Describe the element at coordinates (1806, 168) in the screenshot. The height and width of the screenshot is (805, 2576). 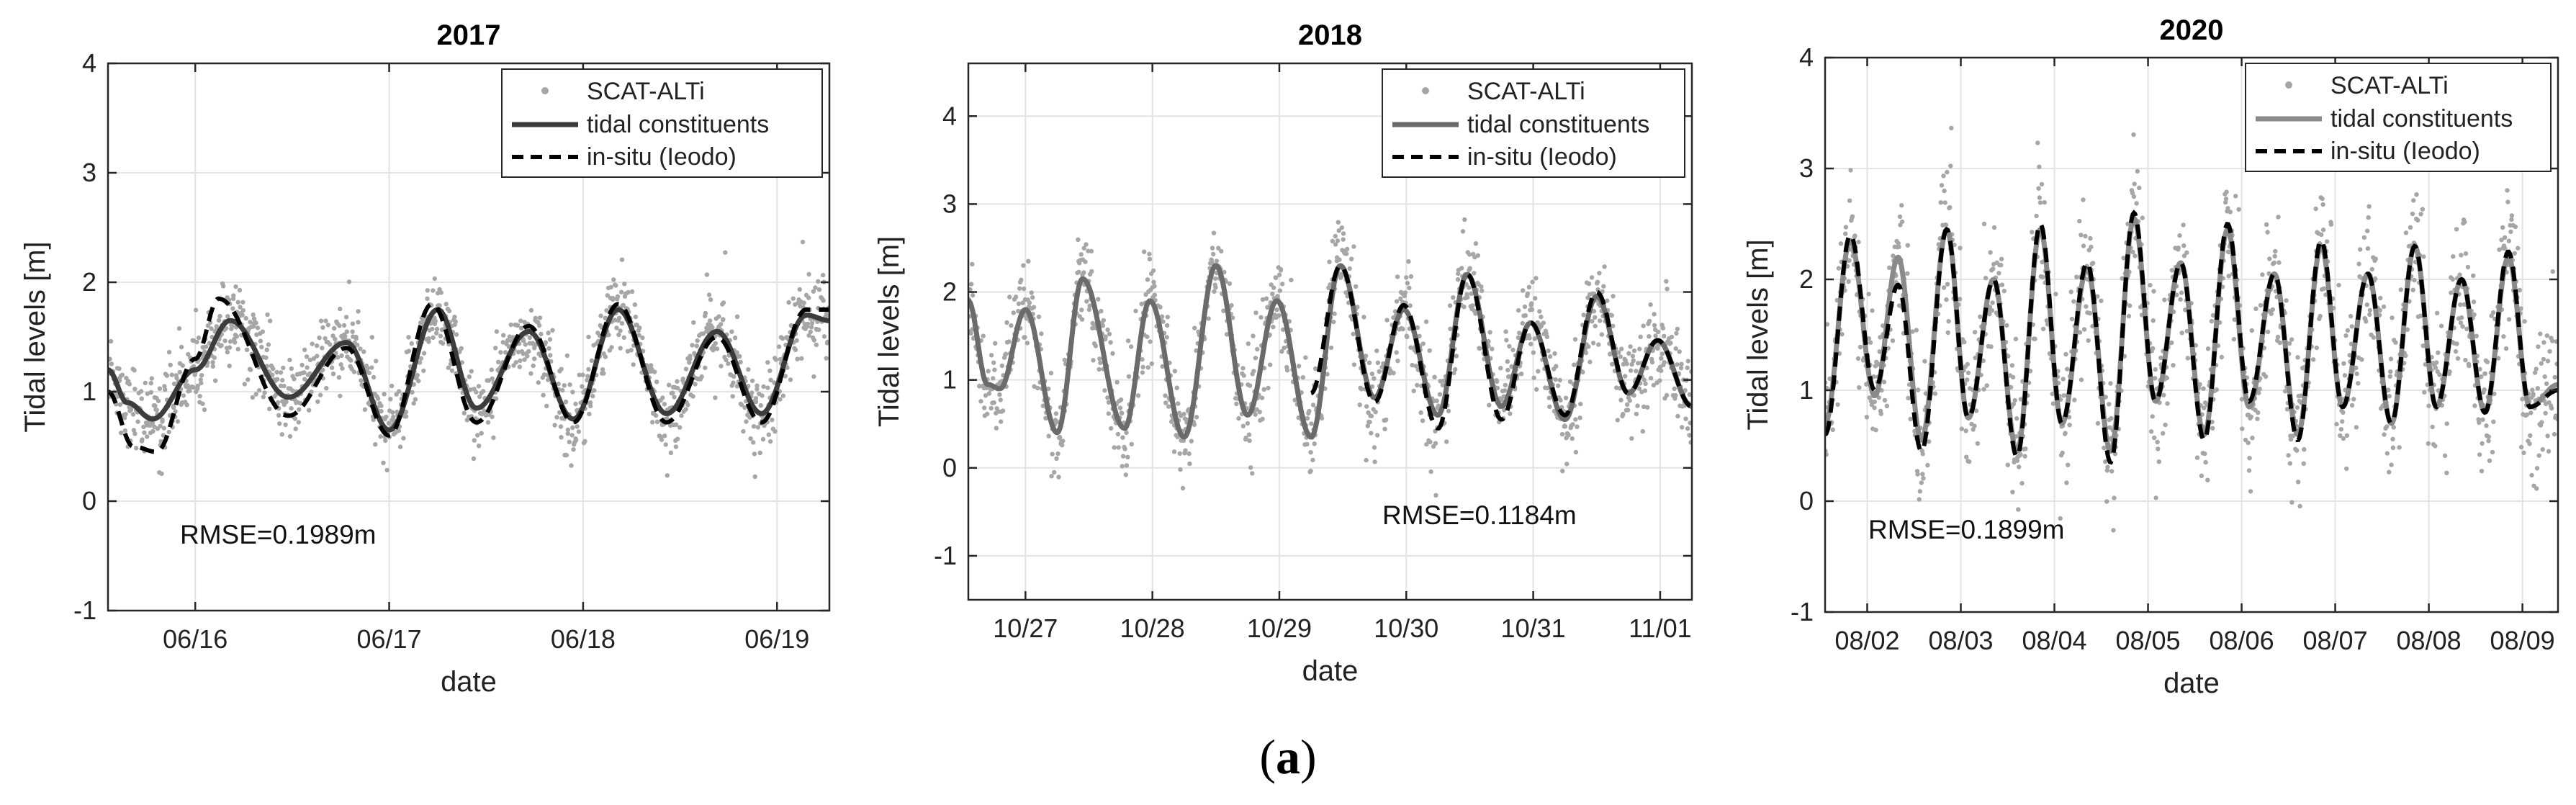
I see `y-tick-label: 3` at that location.